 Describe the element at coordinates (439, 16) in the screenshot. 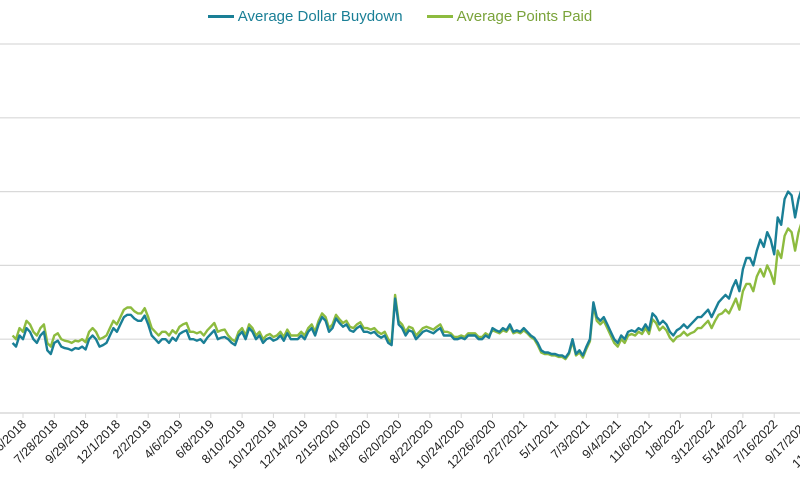

I see `legend-swatch-points-paid` at that location.